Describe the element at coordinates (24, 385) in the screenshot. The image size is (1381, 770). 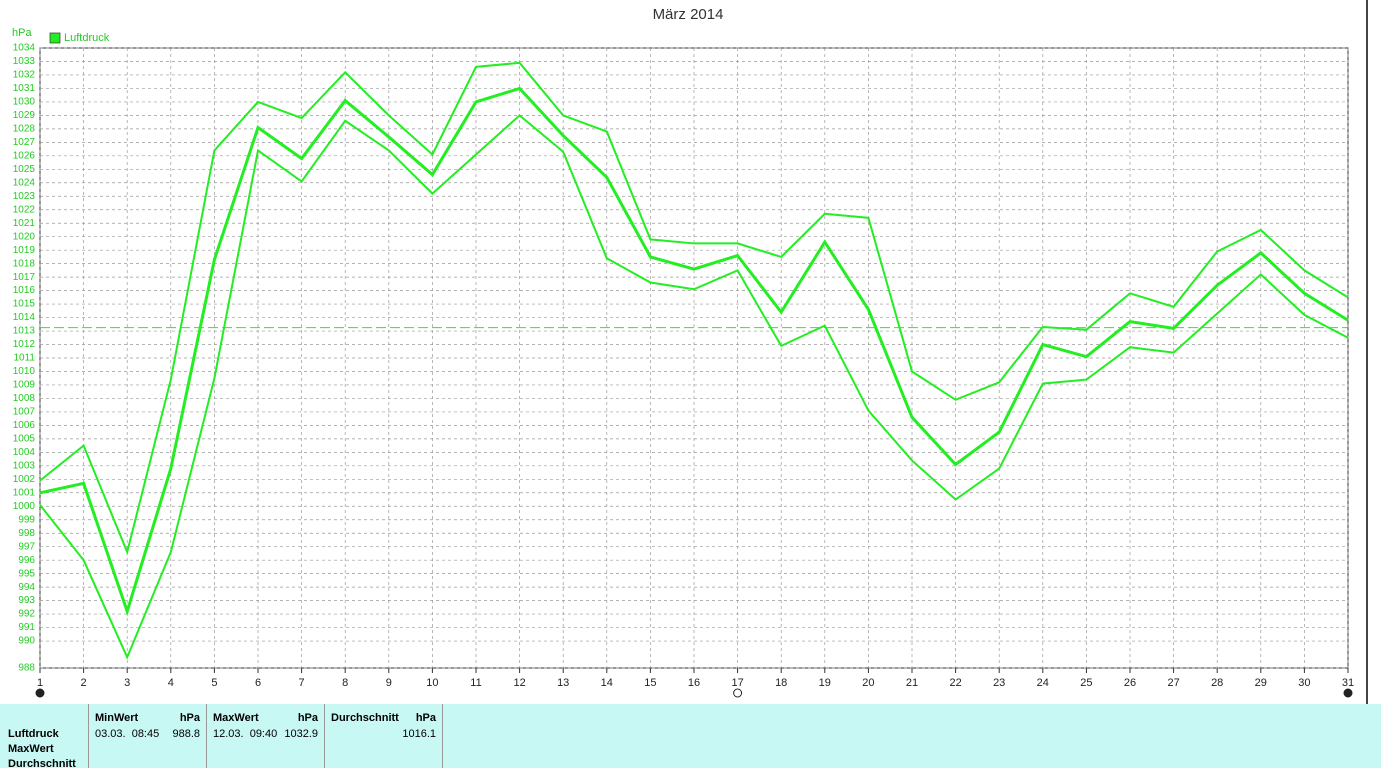
I see `y-tick-label: 1009` at that location.